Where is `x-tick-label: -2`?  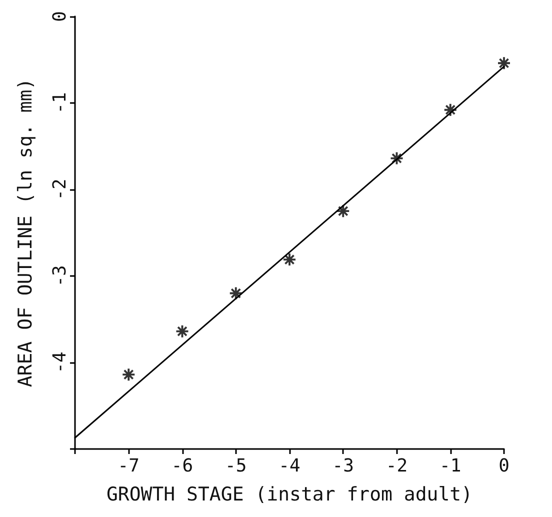
x-tick-label: -2 is located at coordinates (397, 466).